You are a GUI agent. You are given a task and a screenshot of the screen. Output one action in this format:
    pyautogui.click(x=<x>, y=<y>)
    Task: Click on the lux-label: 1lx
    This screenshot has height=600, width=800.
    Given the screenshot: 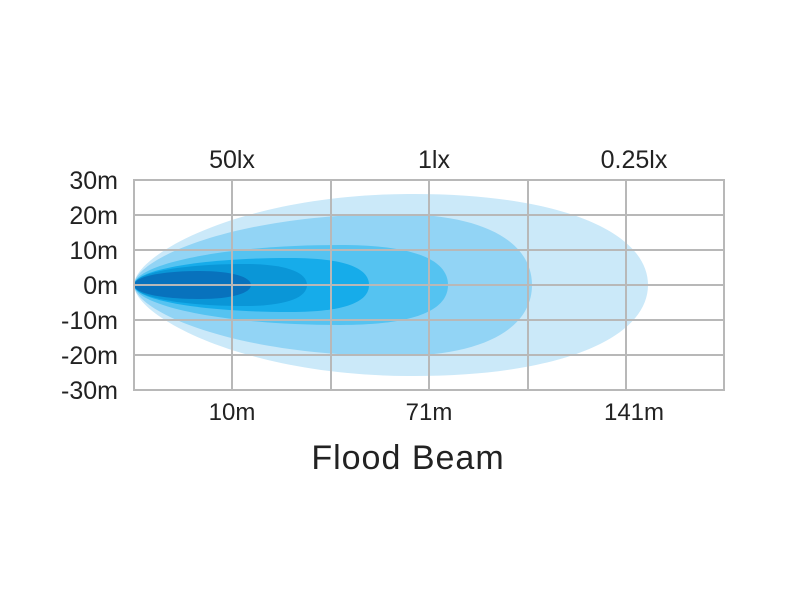 What is the action you would take?
    pyautogui.click(x=434, y=160)
    